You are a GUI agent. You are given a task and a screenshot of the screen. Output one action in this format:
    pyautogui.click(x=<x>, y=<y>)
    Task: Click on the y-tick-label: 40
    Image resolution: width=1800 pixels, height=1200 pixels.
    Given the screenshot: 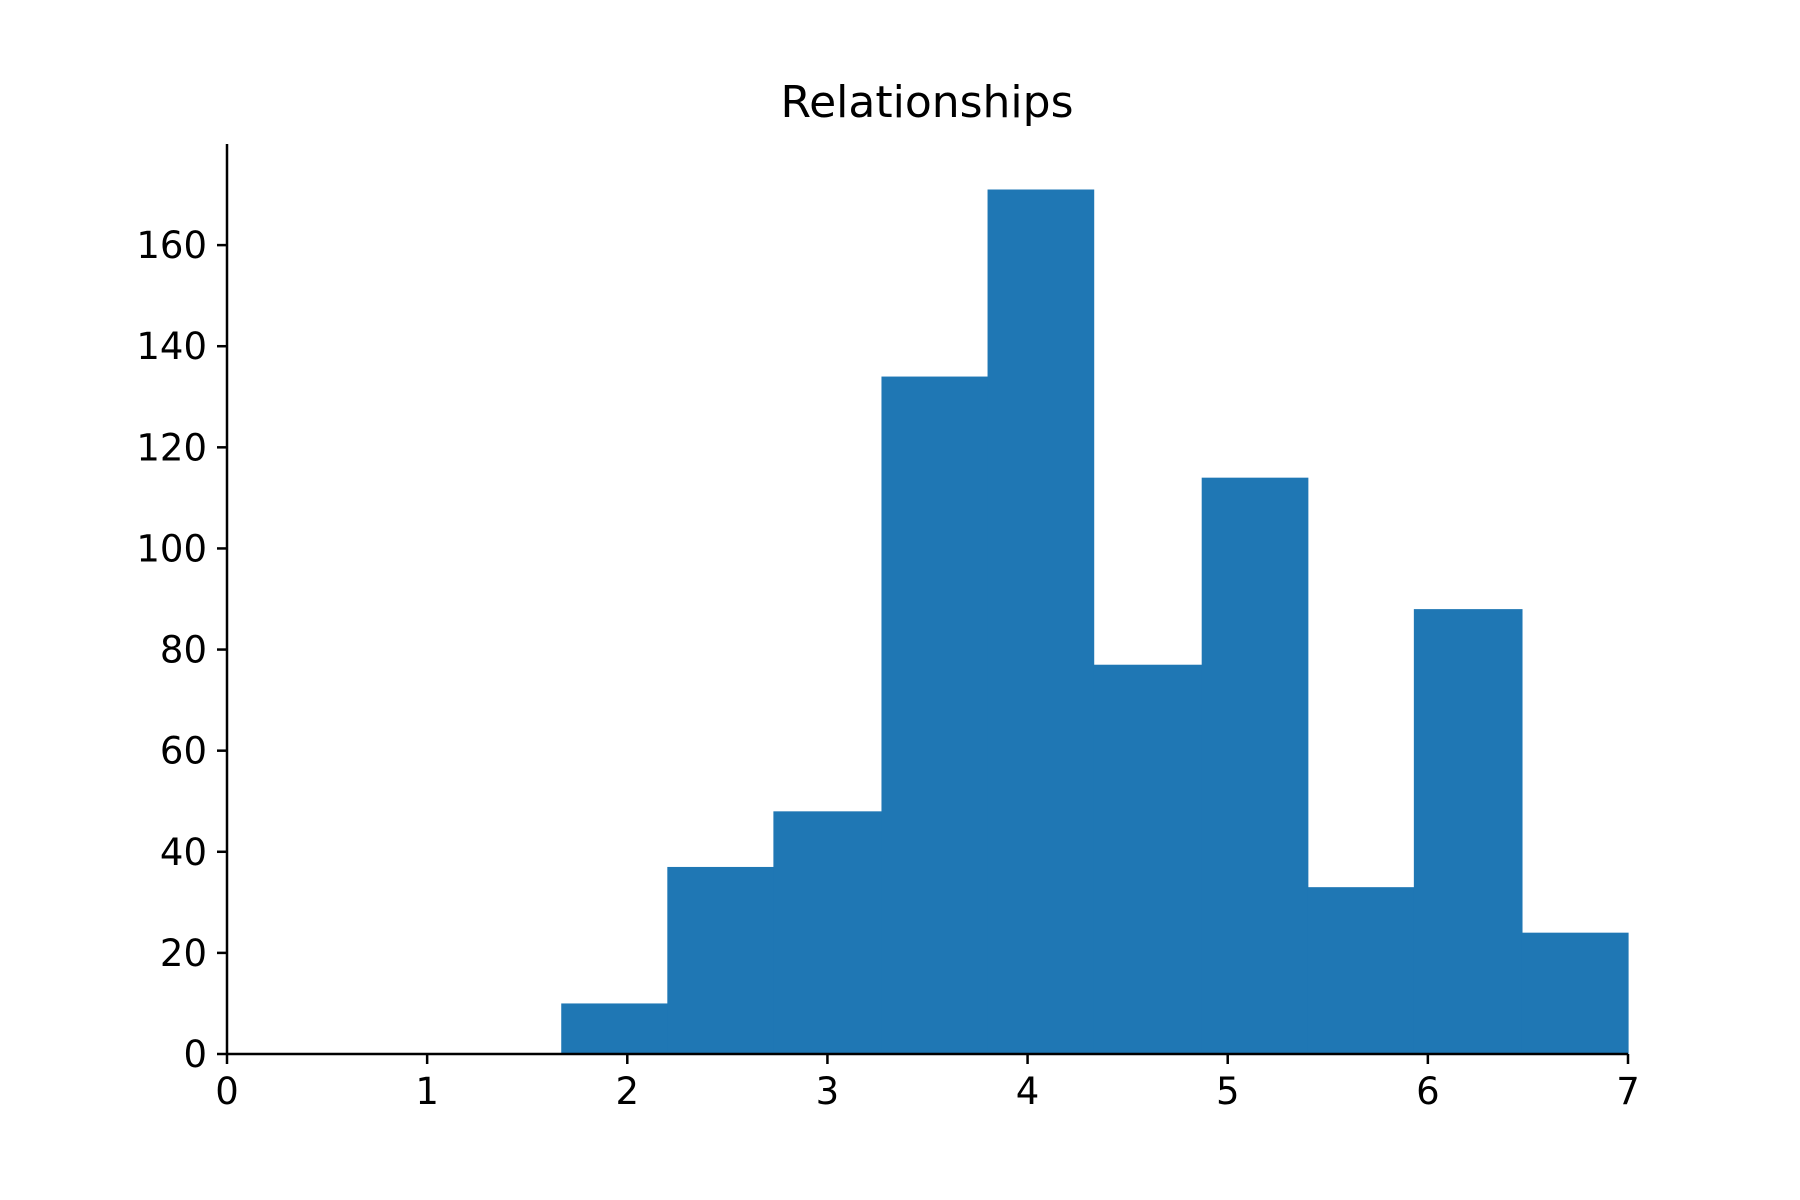 What is the action you would take?
    pyautogui.click(x=183, y=852)
    